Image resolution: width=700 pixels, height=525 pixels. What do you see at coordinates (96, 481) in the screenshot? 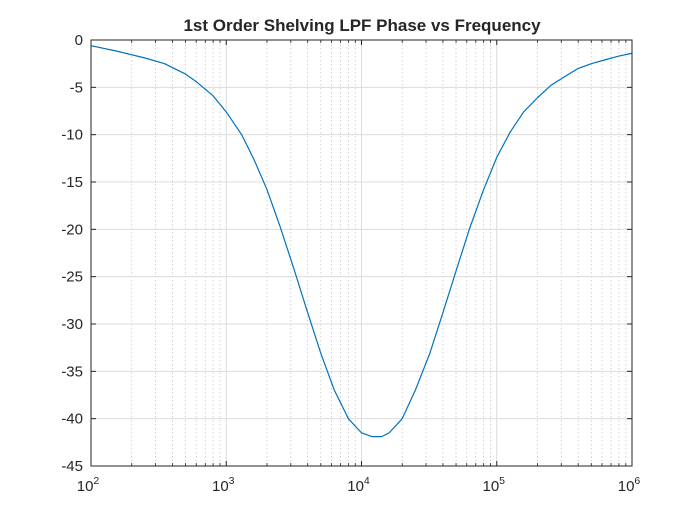
I see `x-tick-exponent: 2` at bounding box center [96, 481].